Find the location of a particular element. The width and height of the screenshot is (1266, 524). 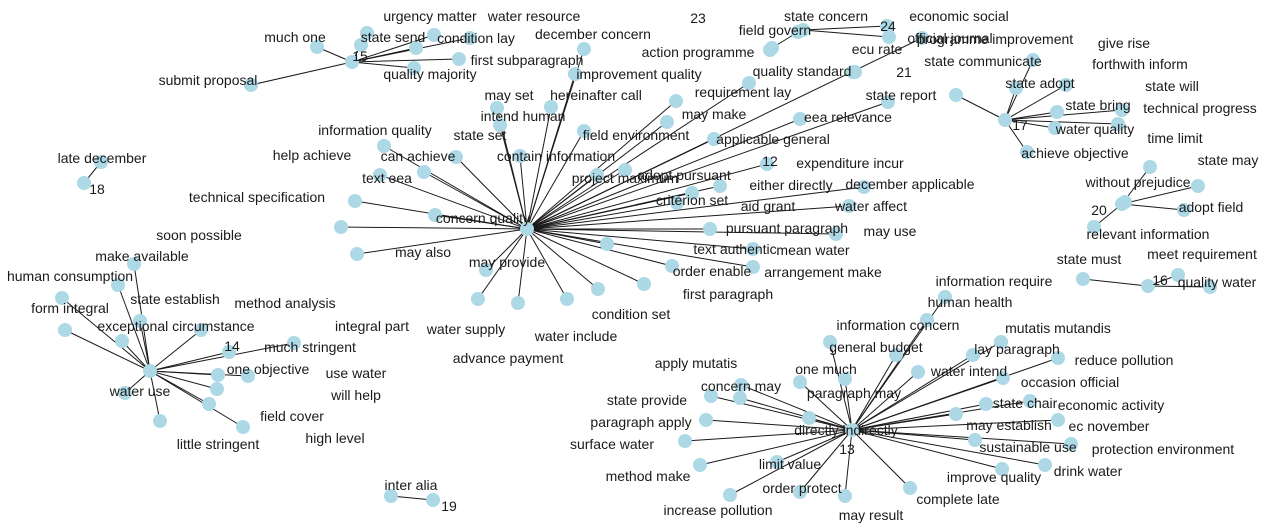

term-node-high-level is located at coordinates (243, 427).